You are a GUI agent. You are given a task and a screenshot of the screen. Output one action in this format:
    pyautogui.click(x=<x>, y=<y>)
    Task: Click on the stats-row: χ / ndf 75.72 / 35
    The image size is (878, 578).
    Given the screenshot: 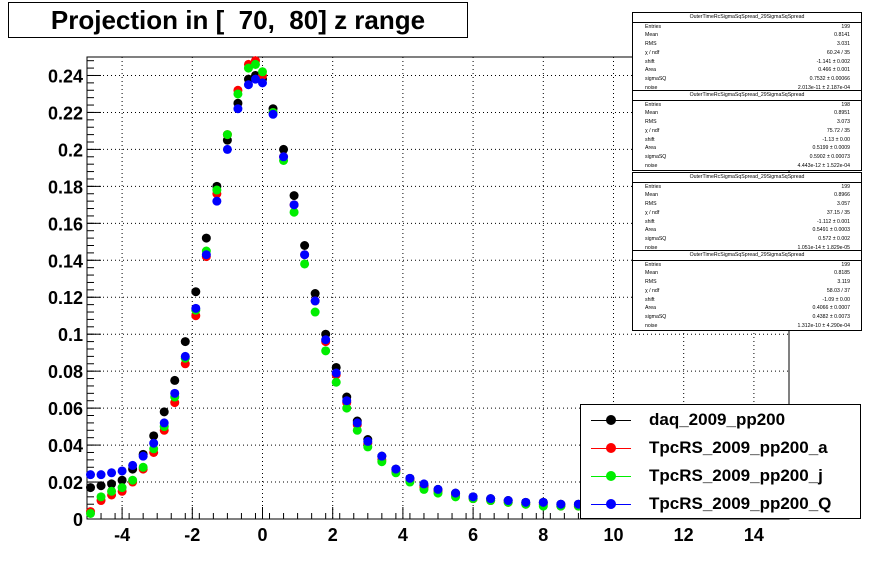 What is the action you would take?
    pyautogui.click(x=747, y=131)
    